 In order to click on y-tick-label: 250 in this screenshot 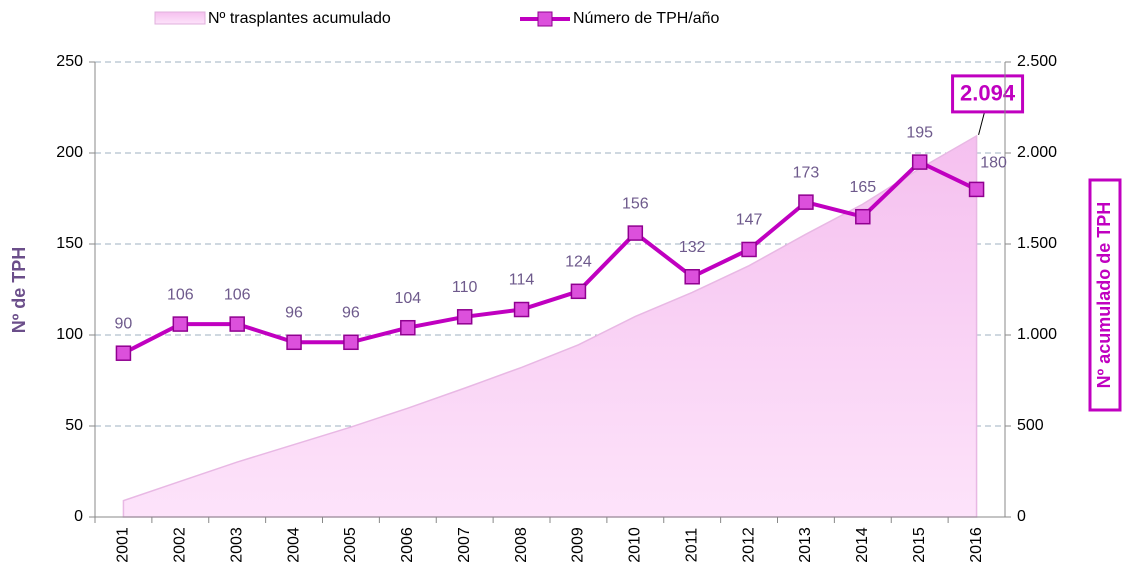, I will do `click(69, 61)`.